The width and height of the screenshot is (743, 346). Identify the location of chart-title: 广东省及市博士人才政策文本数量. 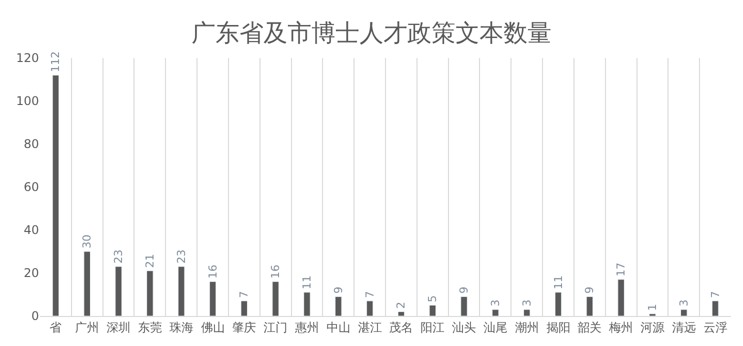
(372, 33).